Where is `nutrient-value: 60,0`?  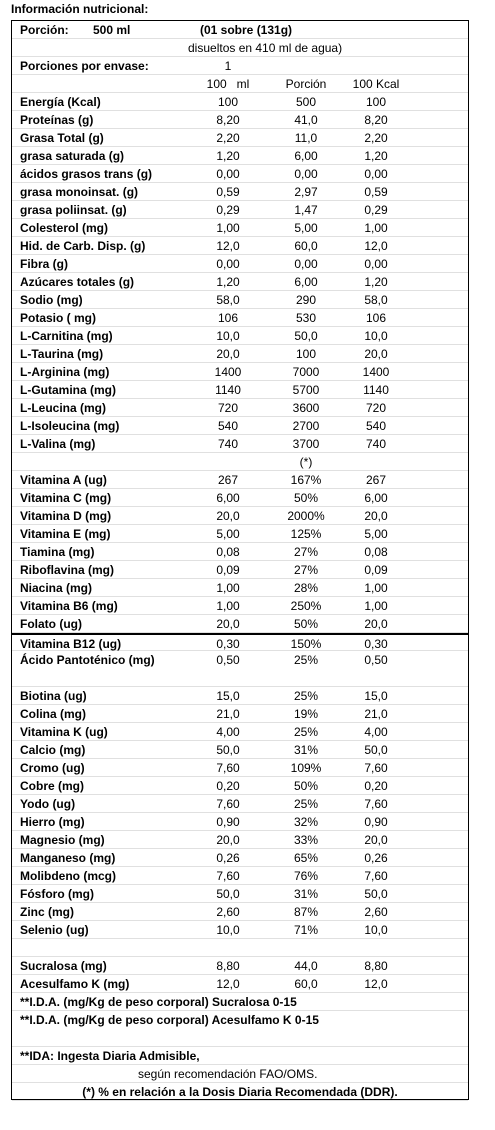 nutrient-value: 60,0 is located at coordinates (306, 984).